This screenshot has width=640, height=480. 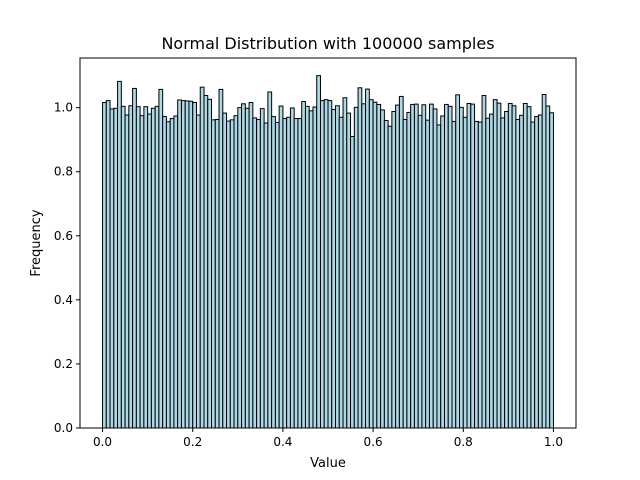 I want to click on y-tick-label: 0.2, so click(x=63, y=364).